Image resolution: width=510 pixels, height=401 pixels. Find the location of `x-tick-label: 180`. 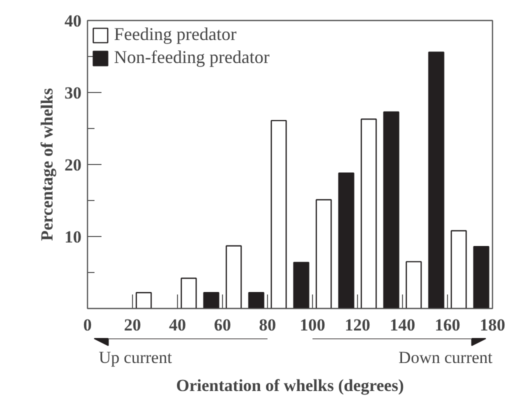

x-tick-label: 180 is located at coordinates (493, 325).